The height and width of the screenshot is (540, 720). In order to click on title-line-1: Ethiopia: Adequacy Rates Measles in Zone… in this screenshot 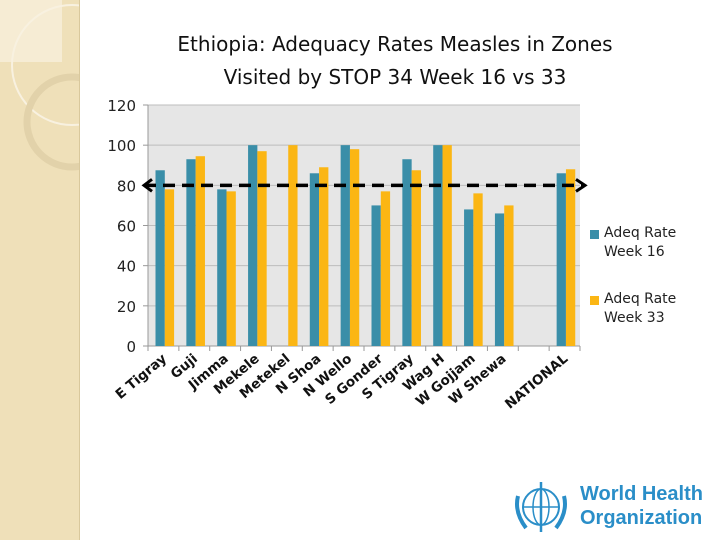, I will do `click(395, 44)`.